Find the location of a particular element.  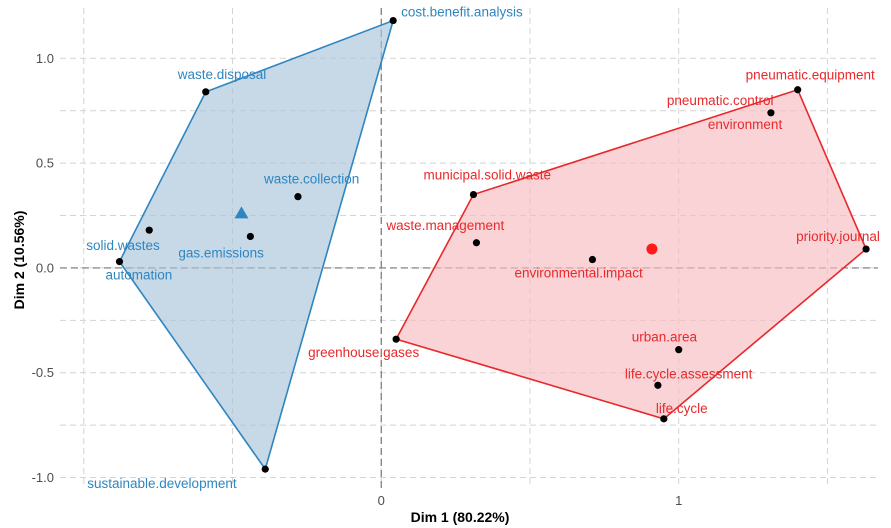

label-cost-benefit-analysis: cost.benefit.analysis is located at coordinates (462, 12).